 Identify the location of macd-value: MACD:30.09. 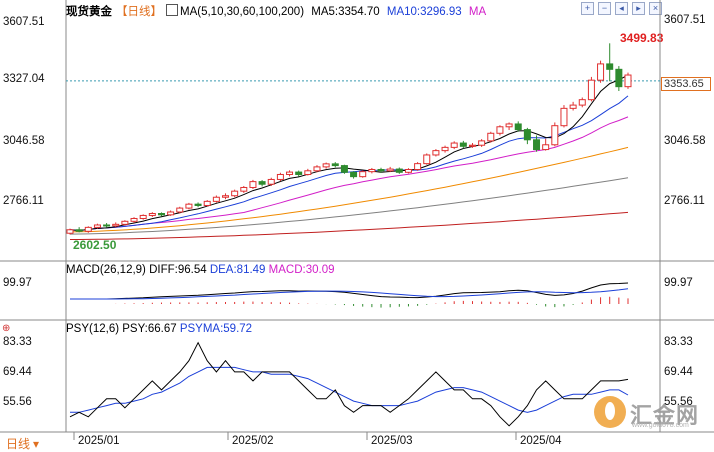
(301, 270).